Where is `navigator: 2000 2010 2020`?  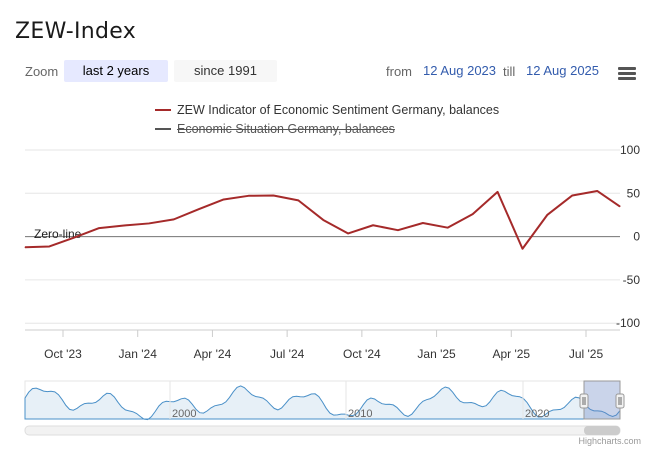 navigator: 2000 2010 2020 is located at coordinates (324, 408).